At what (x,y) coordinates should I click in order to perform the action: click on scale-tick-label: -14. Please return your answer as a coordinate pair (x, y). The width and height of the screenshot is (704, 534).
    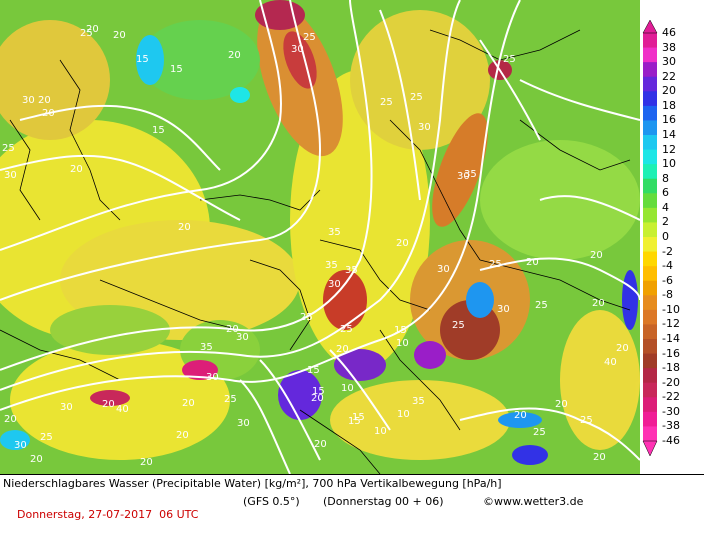
    Looking at the image, I should click on (671, 338).